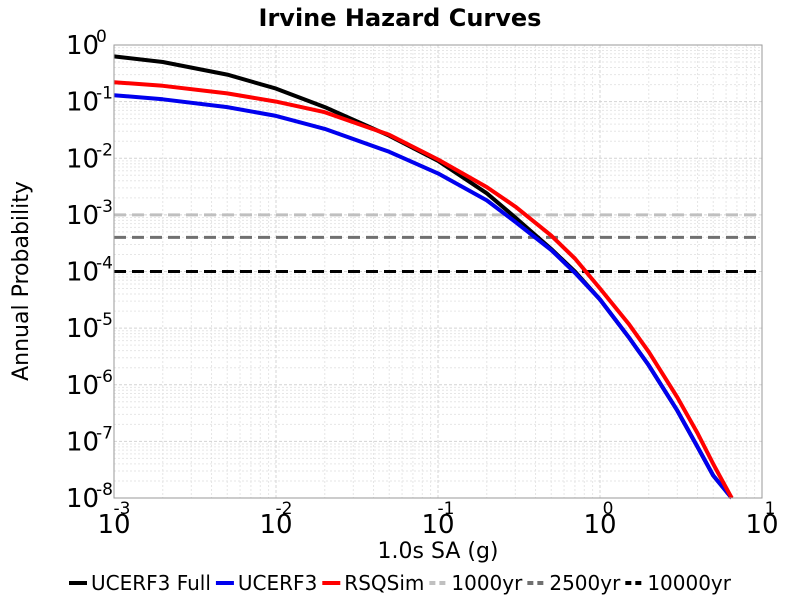 The height and width of the screenshot is (600, 800). What do you see at coordinates (21, 281) in the screenshot?
I see `y-axis-label: Annual Probability` at bounding box center [21, 281].